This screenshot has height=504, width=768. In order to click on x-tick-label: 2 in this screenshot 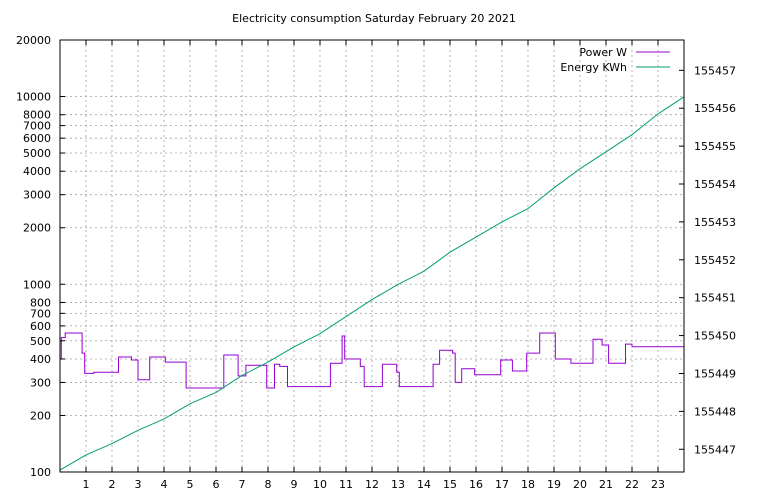, I will do `click(112, 484)`.